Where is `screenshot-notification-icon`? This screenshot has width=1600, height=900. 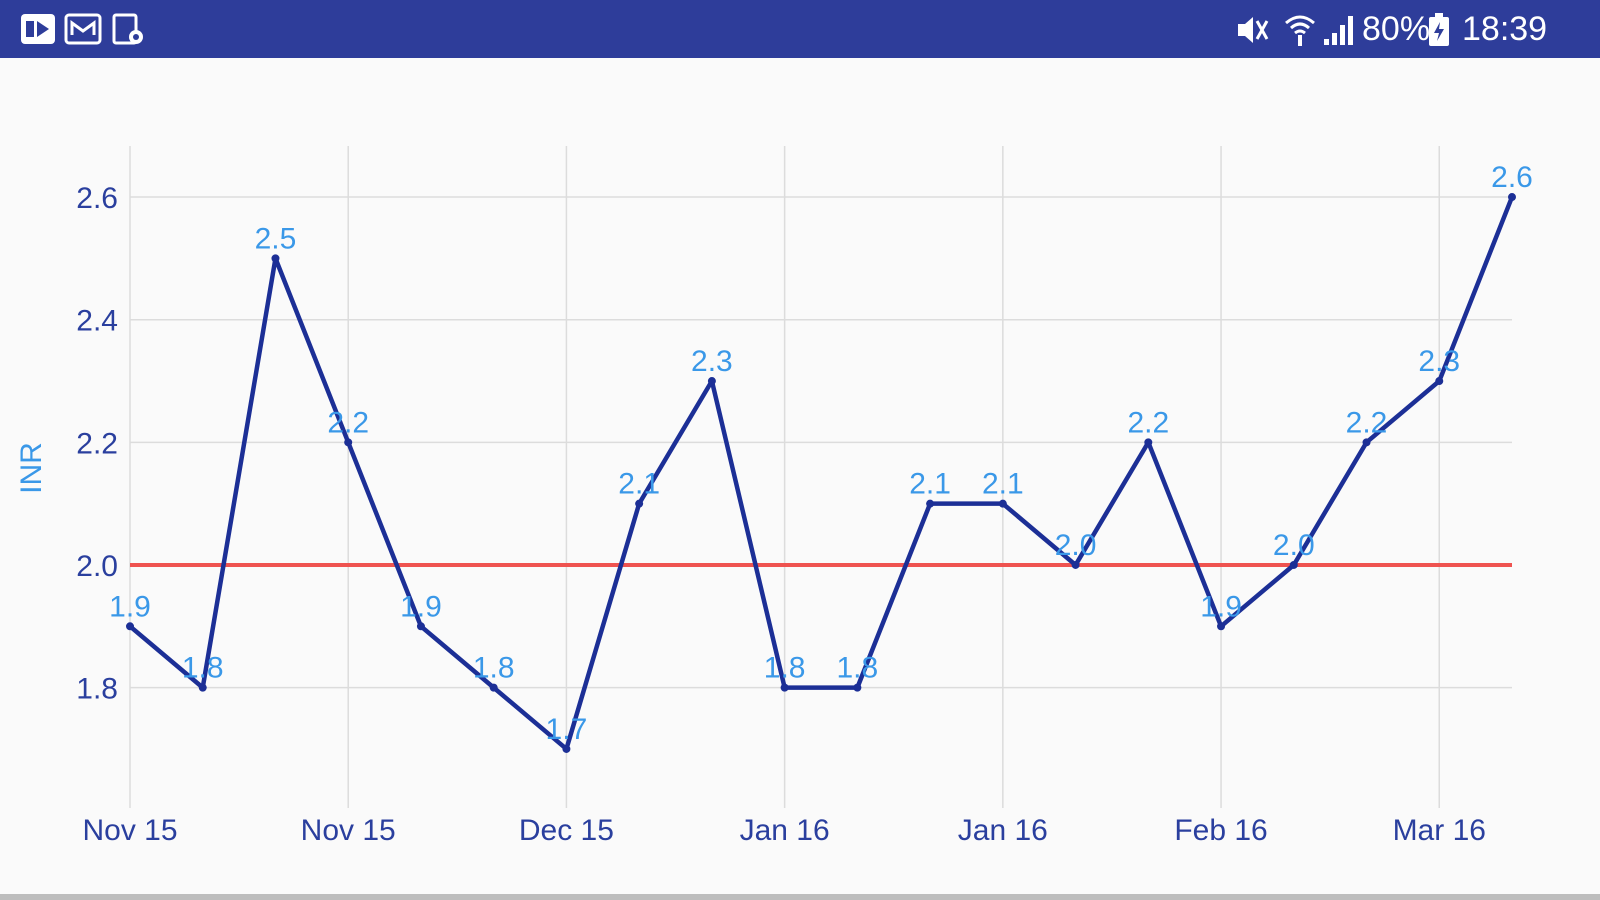
screenshot-notification-icon is located at coordinates (129, 32).